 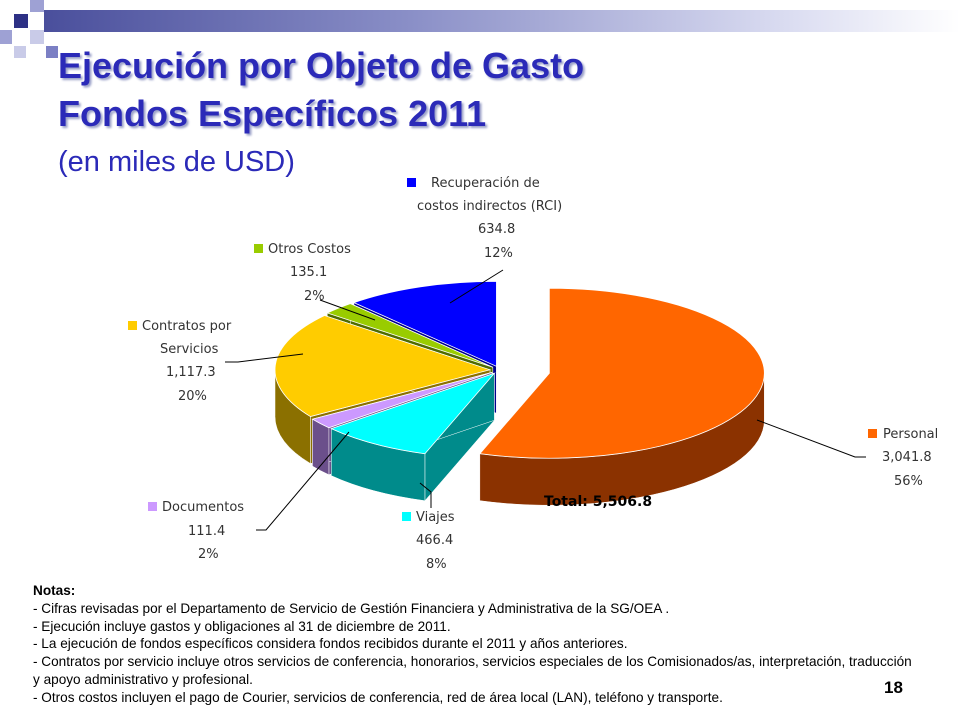 What do you see at coordinates (132, 325) in the screenshot?
I see `legend-swatch-contratos` at bounding box center [132, 325].